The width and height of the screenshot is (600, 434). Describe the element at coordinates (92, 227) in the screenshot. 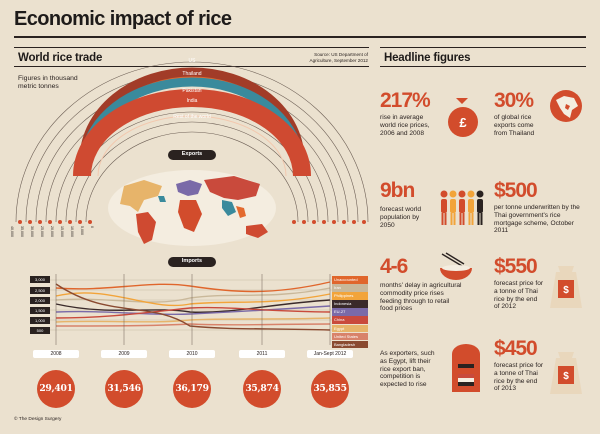

I see `scale-tick: 0` at that location.